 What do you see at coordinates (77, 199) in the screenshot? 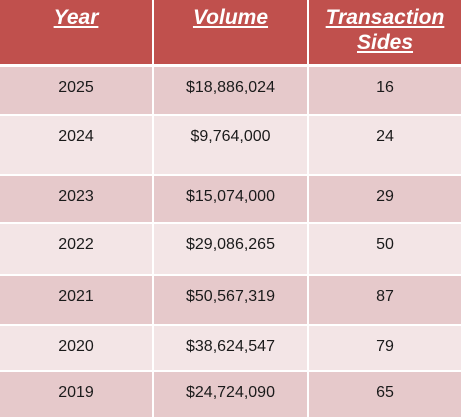
I see `cell-year: 2023` at bounding box center [77, 199].